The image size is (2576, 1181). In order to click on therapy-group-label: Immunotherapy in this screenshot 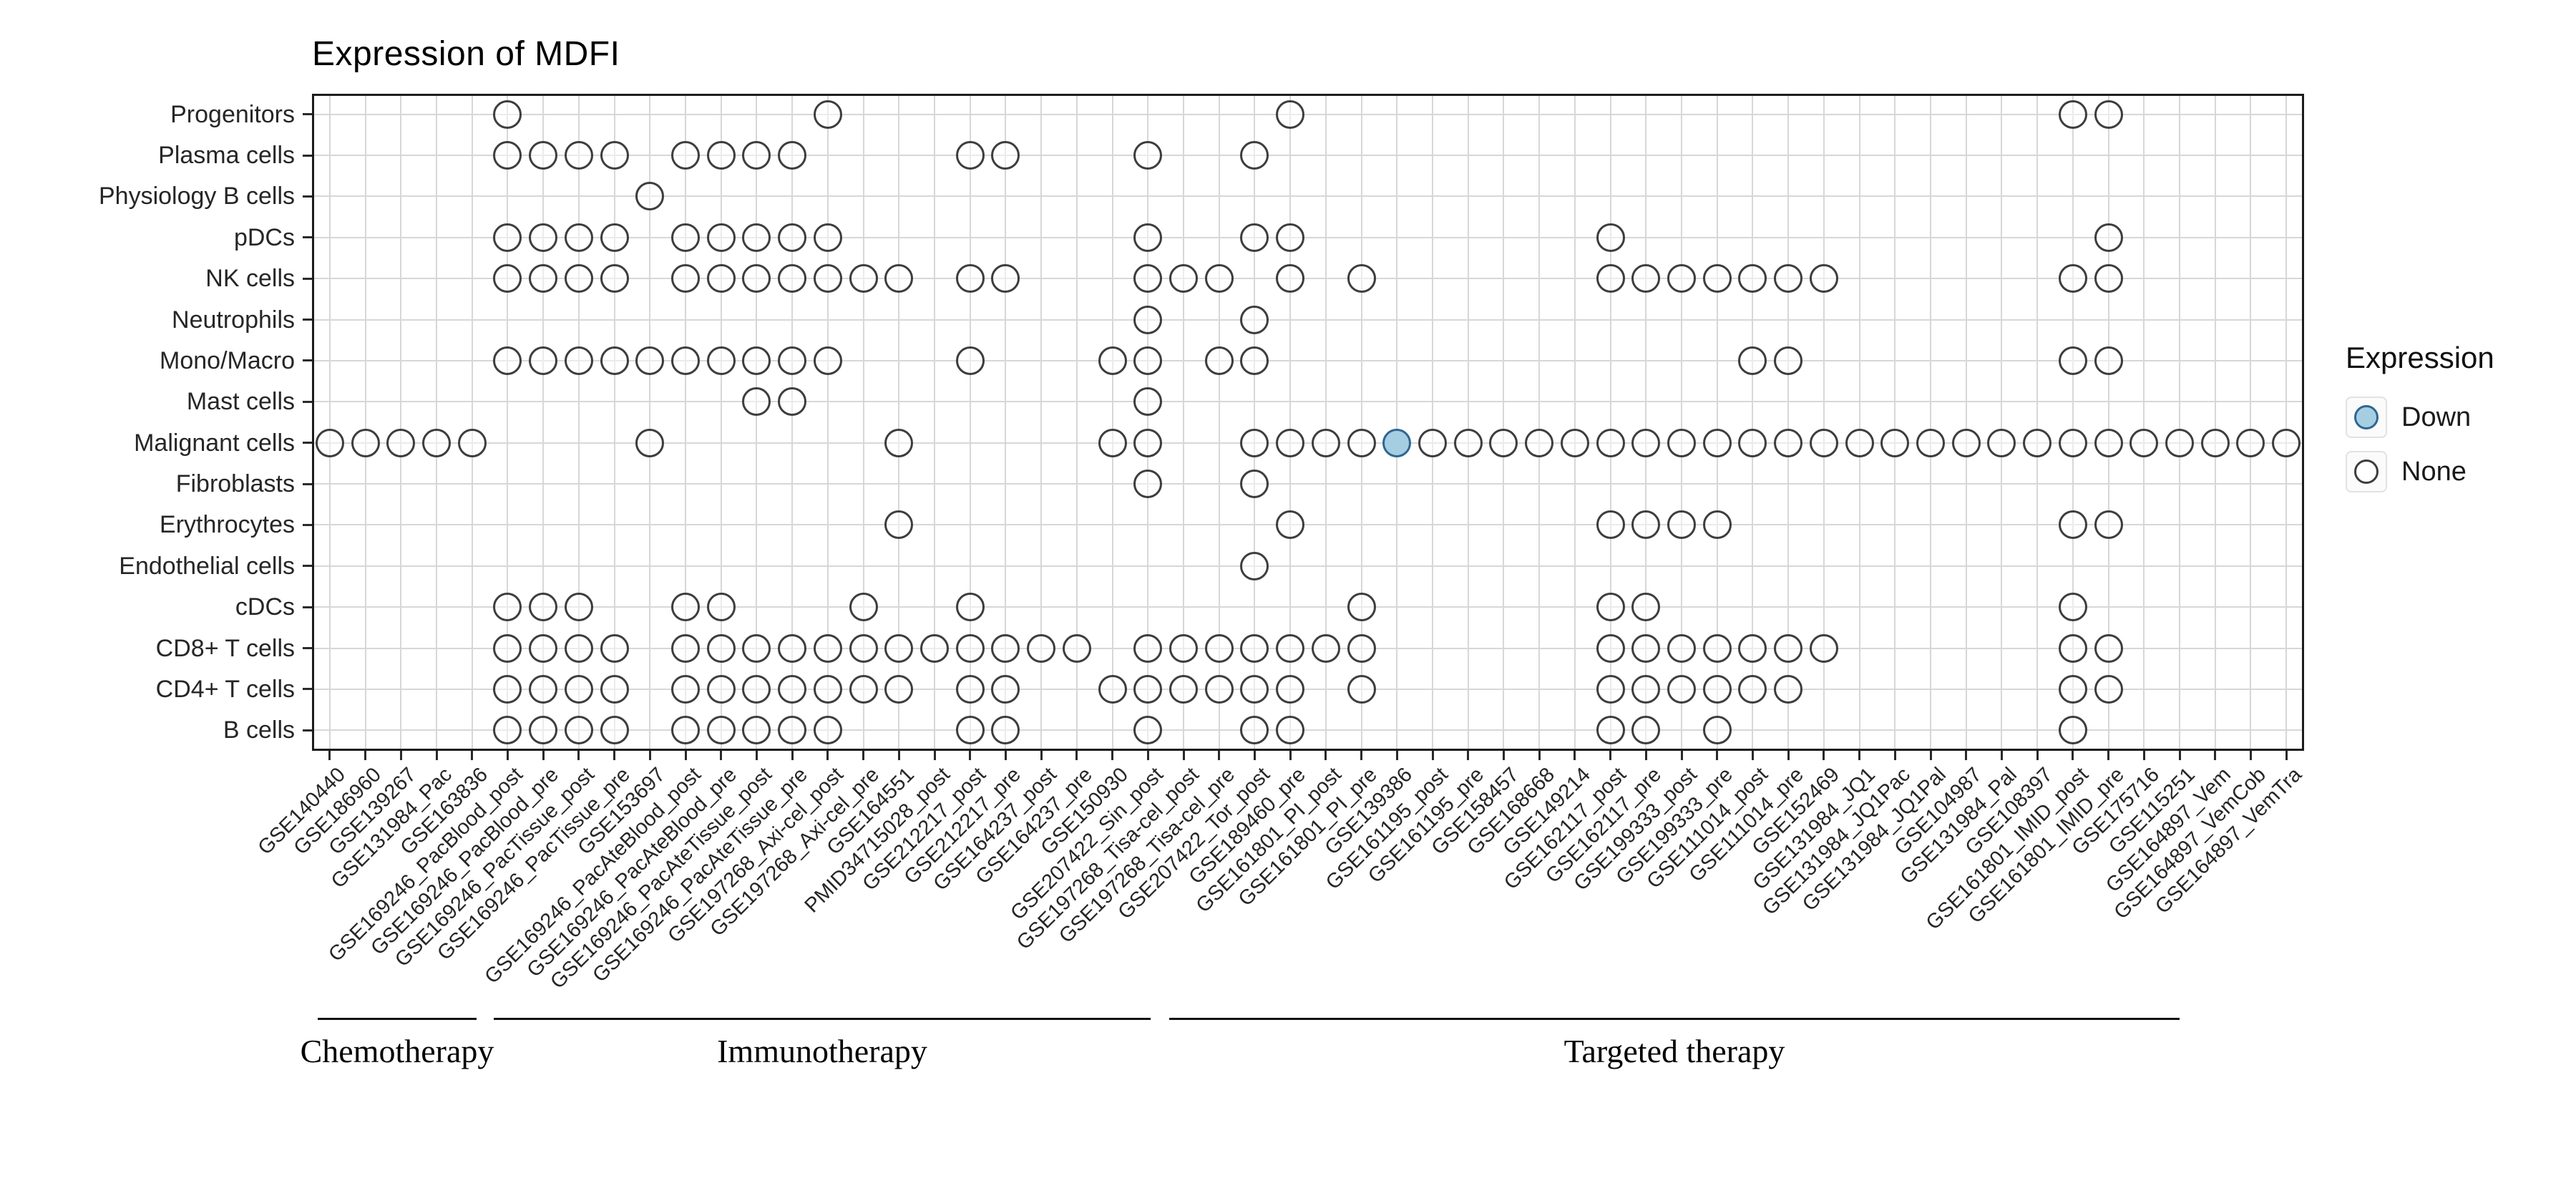, I will do `click(822, 1051)`.